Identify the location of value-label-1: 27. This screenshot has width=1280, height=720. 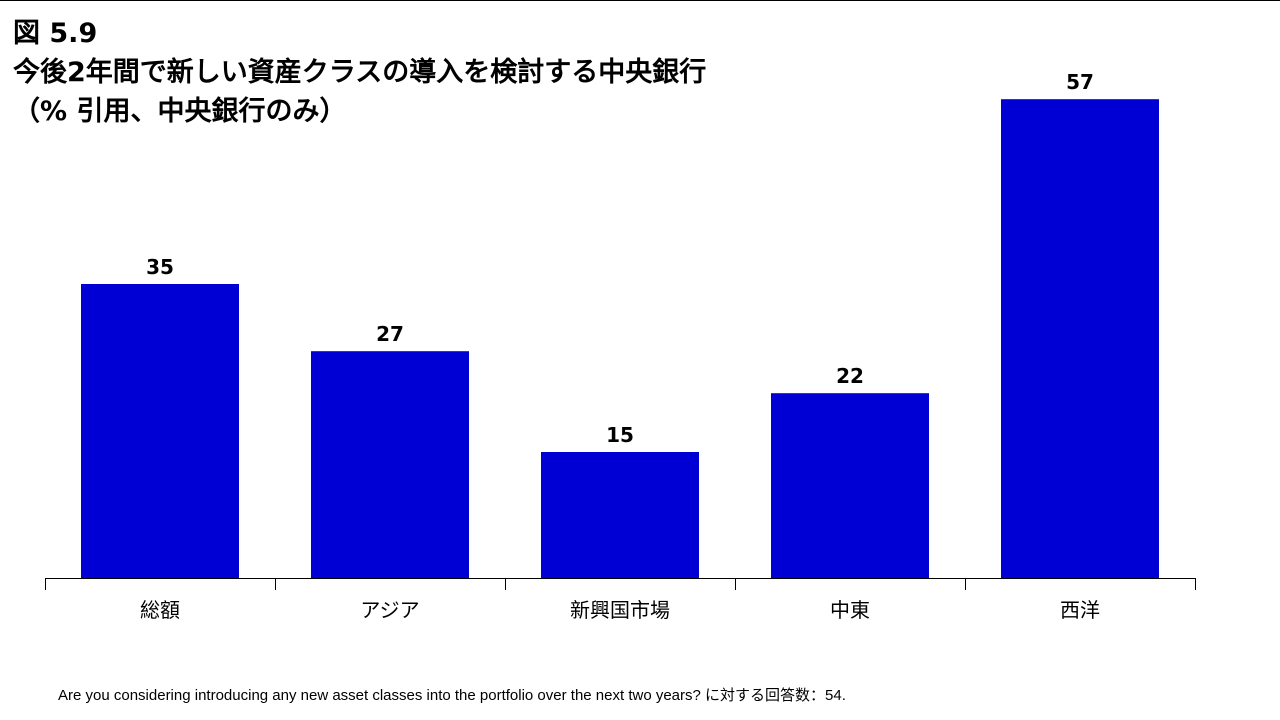
(390, 334).